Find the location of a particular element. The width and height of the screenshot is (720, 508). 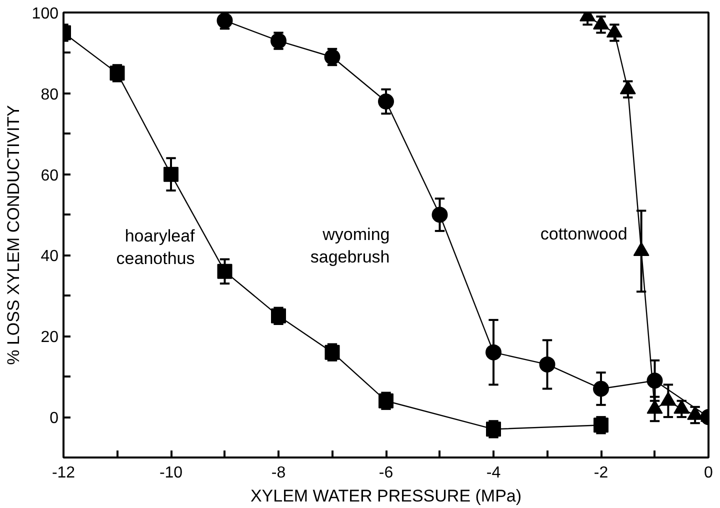

x-tick-label: -4 is located at coordinates (493, 473).